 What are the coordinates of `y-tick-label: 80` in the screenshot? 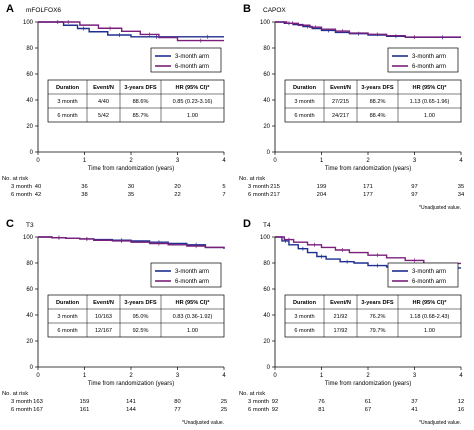 It's located at (29, 49).